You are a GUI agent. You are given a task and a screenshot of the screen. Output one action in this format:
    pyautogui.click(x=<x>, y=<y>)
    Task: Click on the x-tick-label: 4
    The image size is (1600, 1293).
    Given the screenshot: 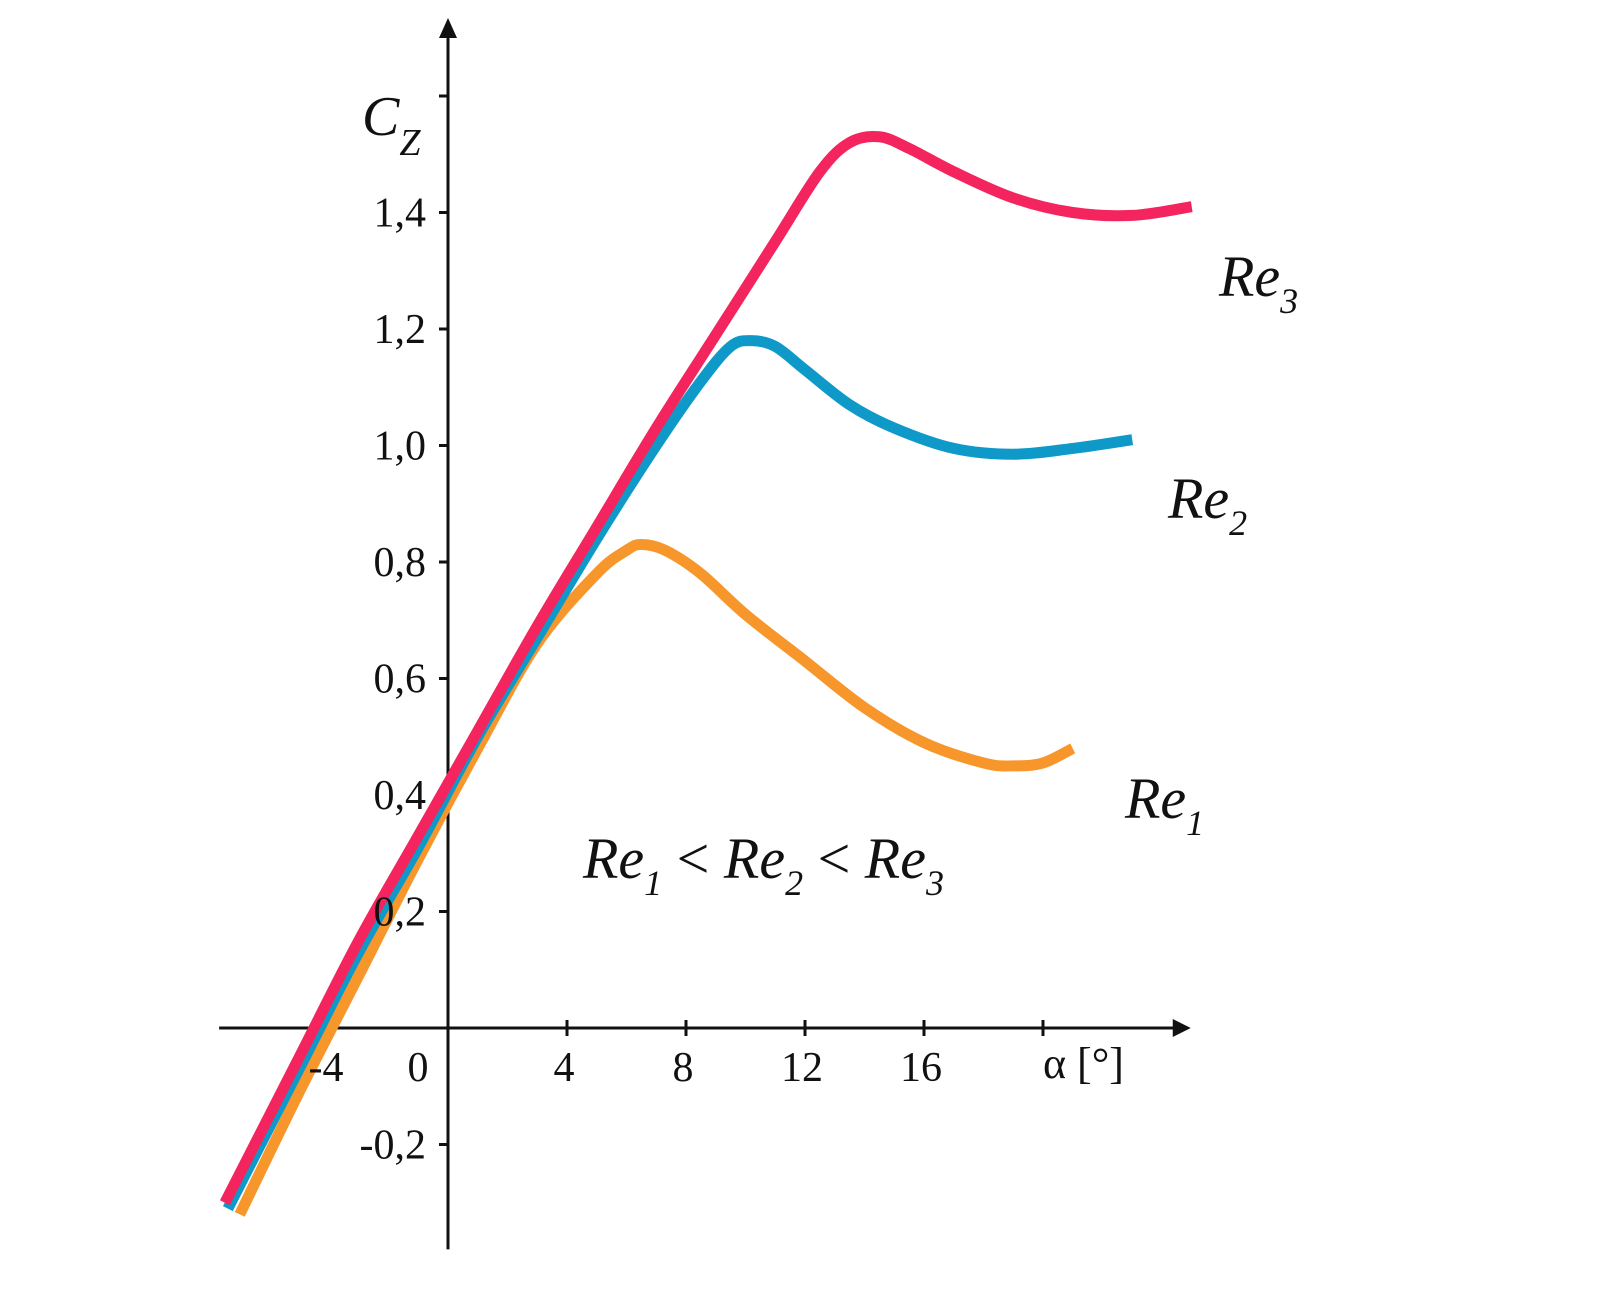 What is the action you would take?
    pyautogui.click(x=564, y=1068)
    